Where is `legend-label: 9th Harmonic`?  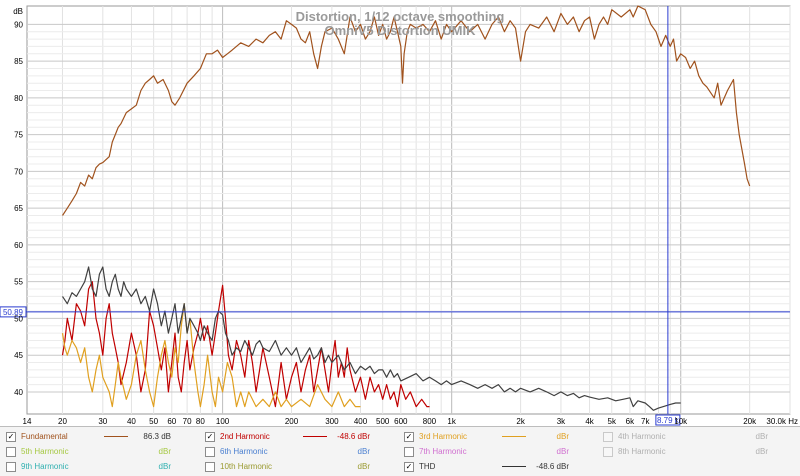 legend-label: 9th Harmonic is located at coordinates (45, 466).